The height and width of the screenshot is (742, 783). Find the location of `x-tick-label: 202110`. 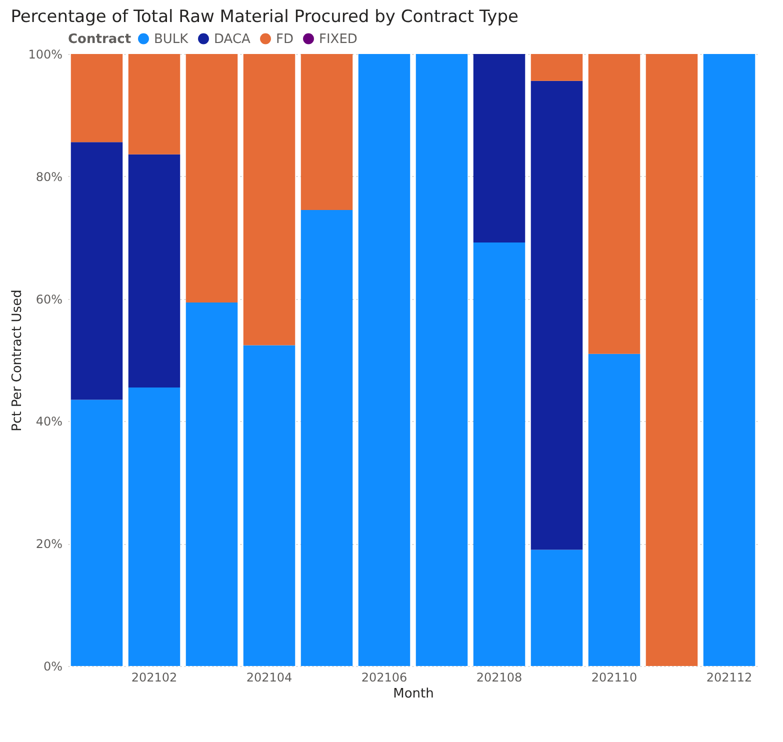

x-tick-label: 202110 is located at coordinates (614, 677).